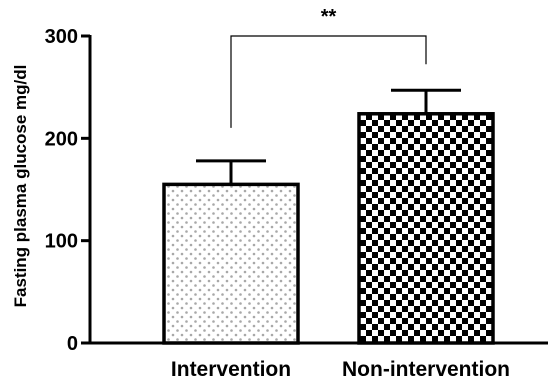  What do you see at coordinates (328, 136) in the screenshot?
I see `error-bars-layer` at bounding box center [328, 136].